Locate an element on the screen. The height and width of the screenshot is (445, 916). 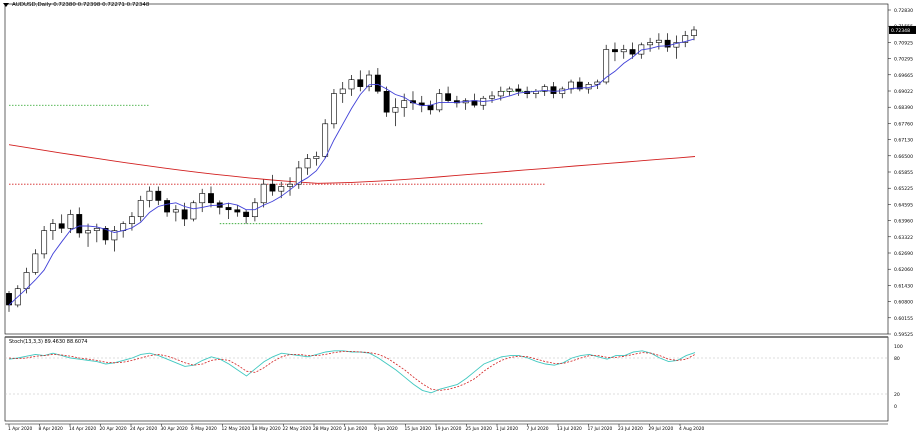
stoch-level-label: 80 is located at coordinates (897, 359).